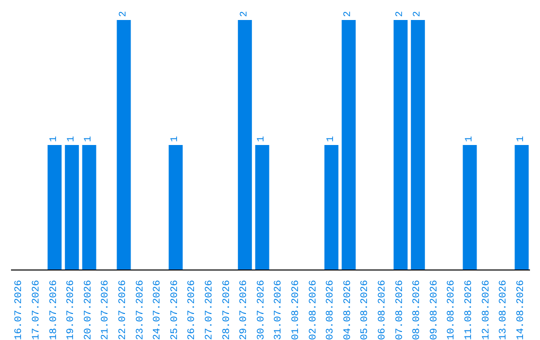 This screenshot has height=340, width=540. I want to click on x-tick-label: 13.08.2026, so click(504, 310).